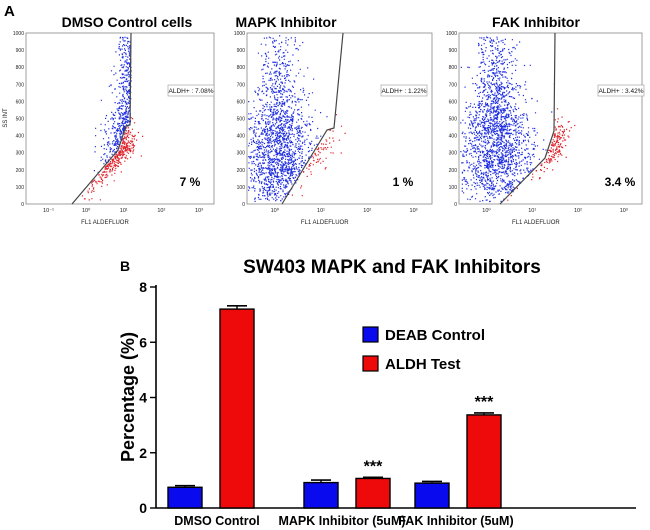 The image size is (650, 530). I want to click on panel-a-label: A, so click(9, 11).